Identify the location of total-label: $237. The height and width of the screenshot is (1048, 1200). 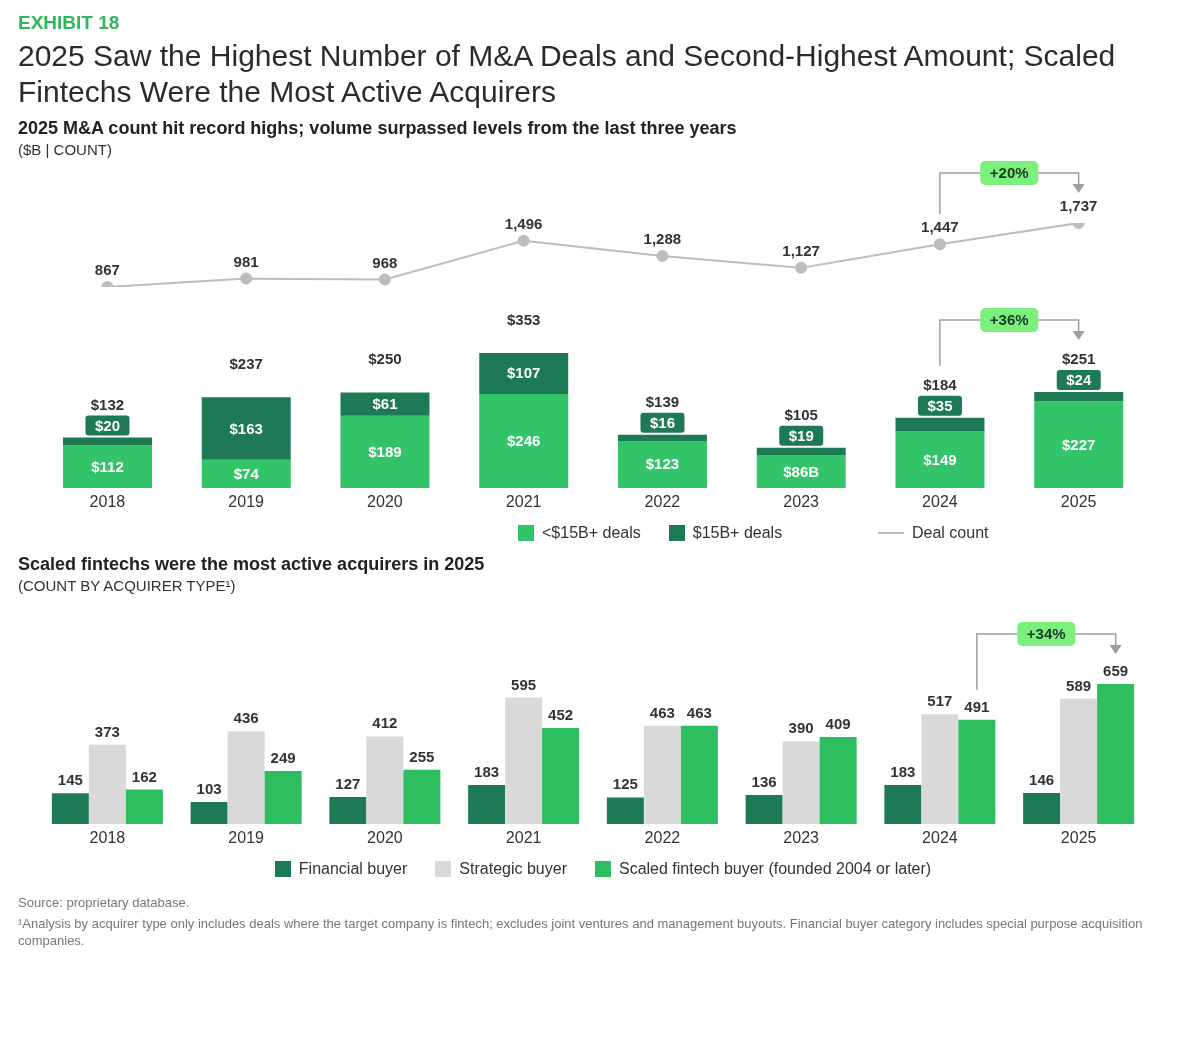
(246, 364).